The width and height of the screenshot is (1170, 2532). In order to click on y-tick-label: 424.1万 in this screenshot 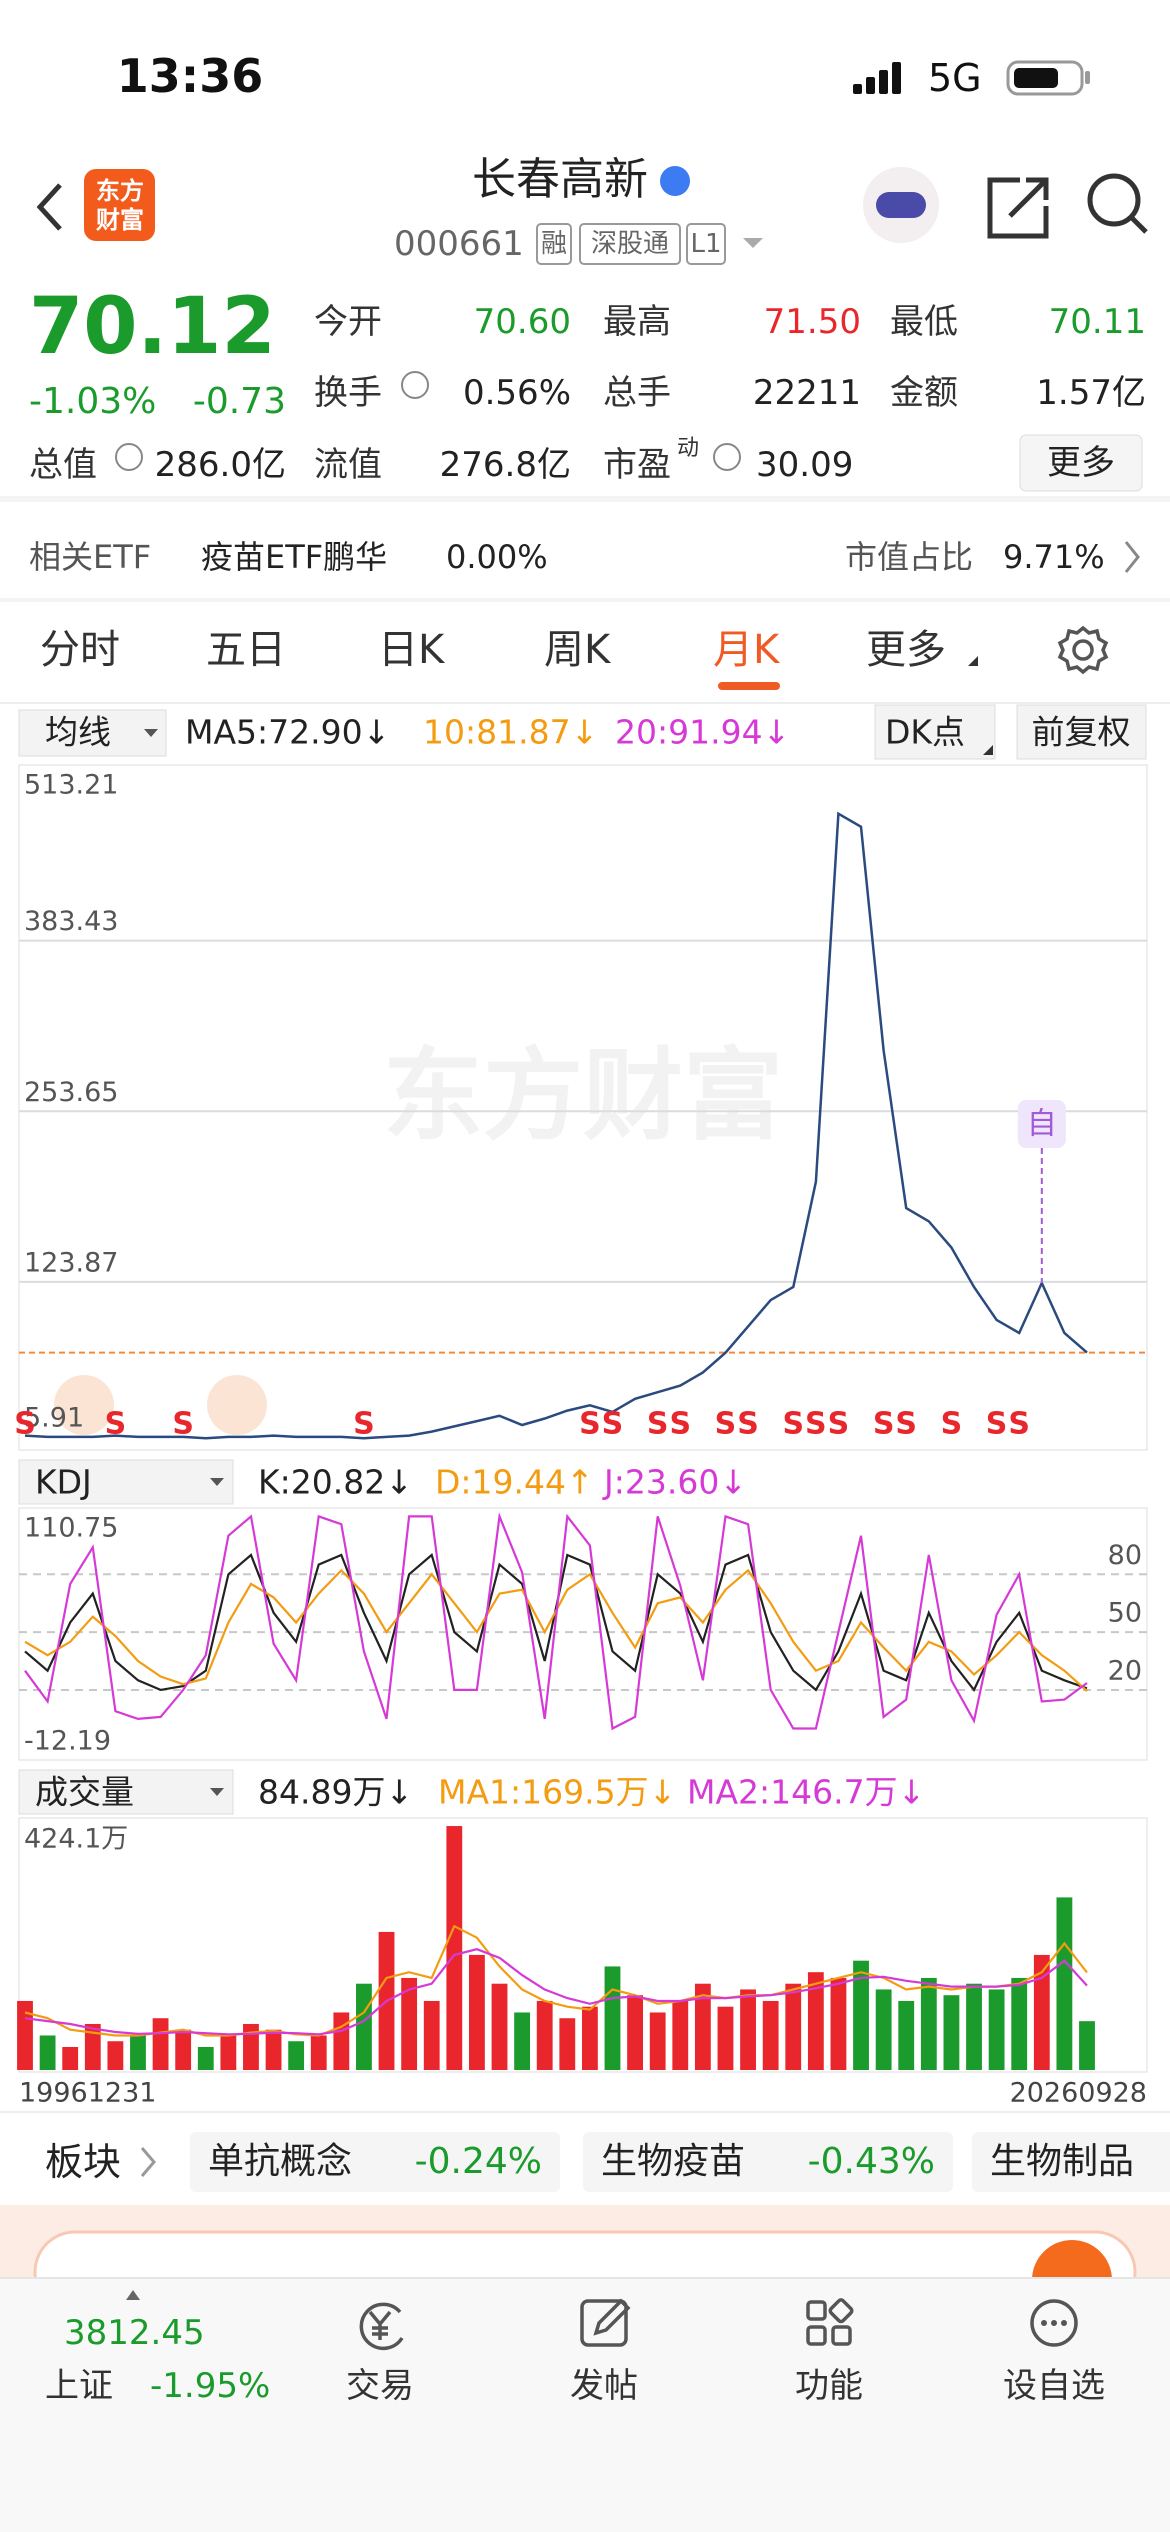, I will do `click(76, 1839)`.